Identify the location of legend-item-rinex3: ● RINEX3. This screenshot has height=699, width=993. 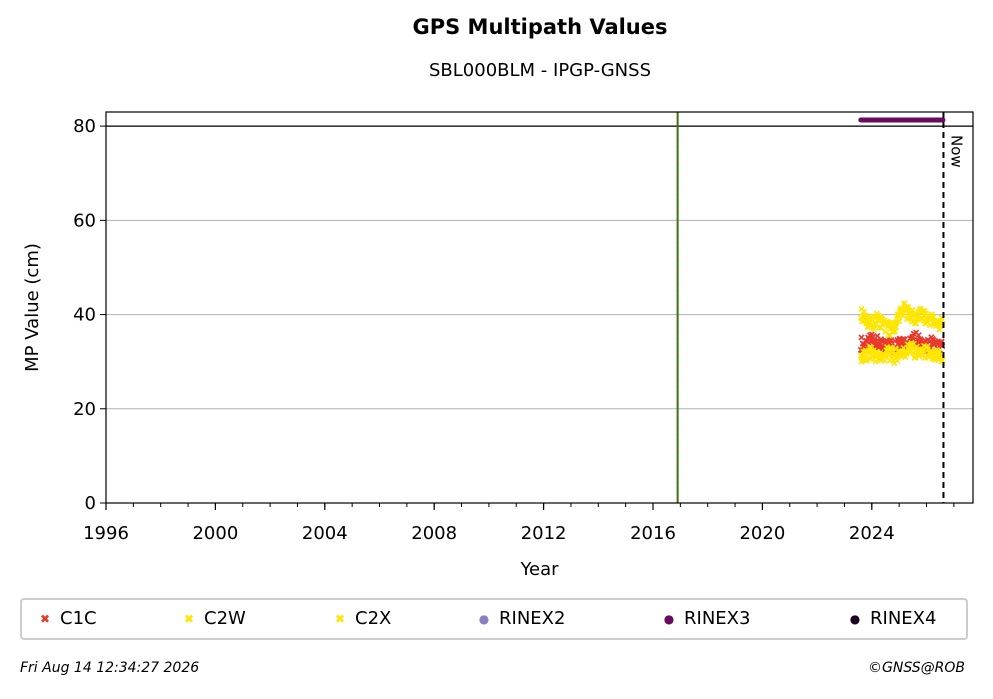
(705, 618).